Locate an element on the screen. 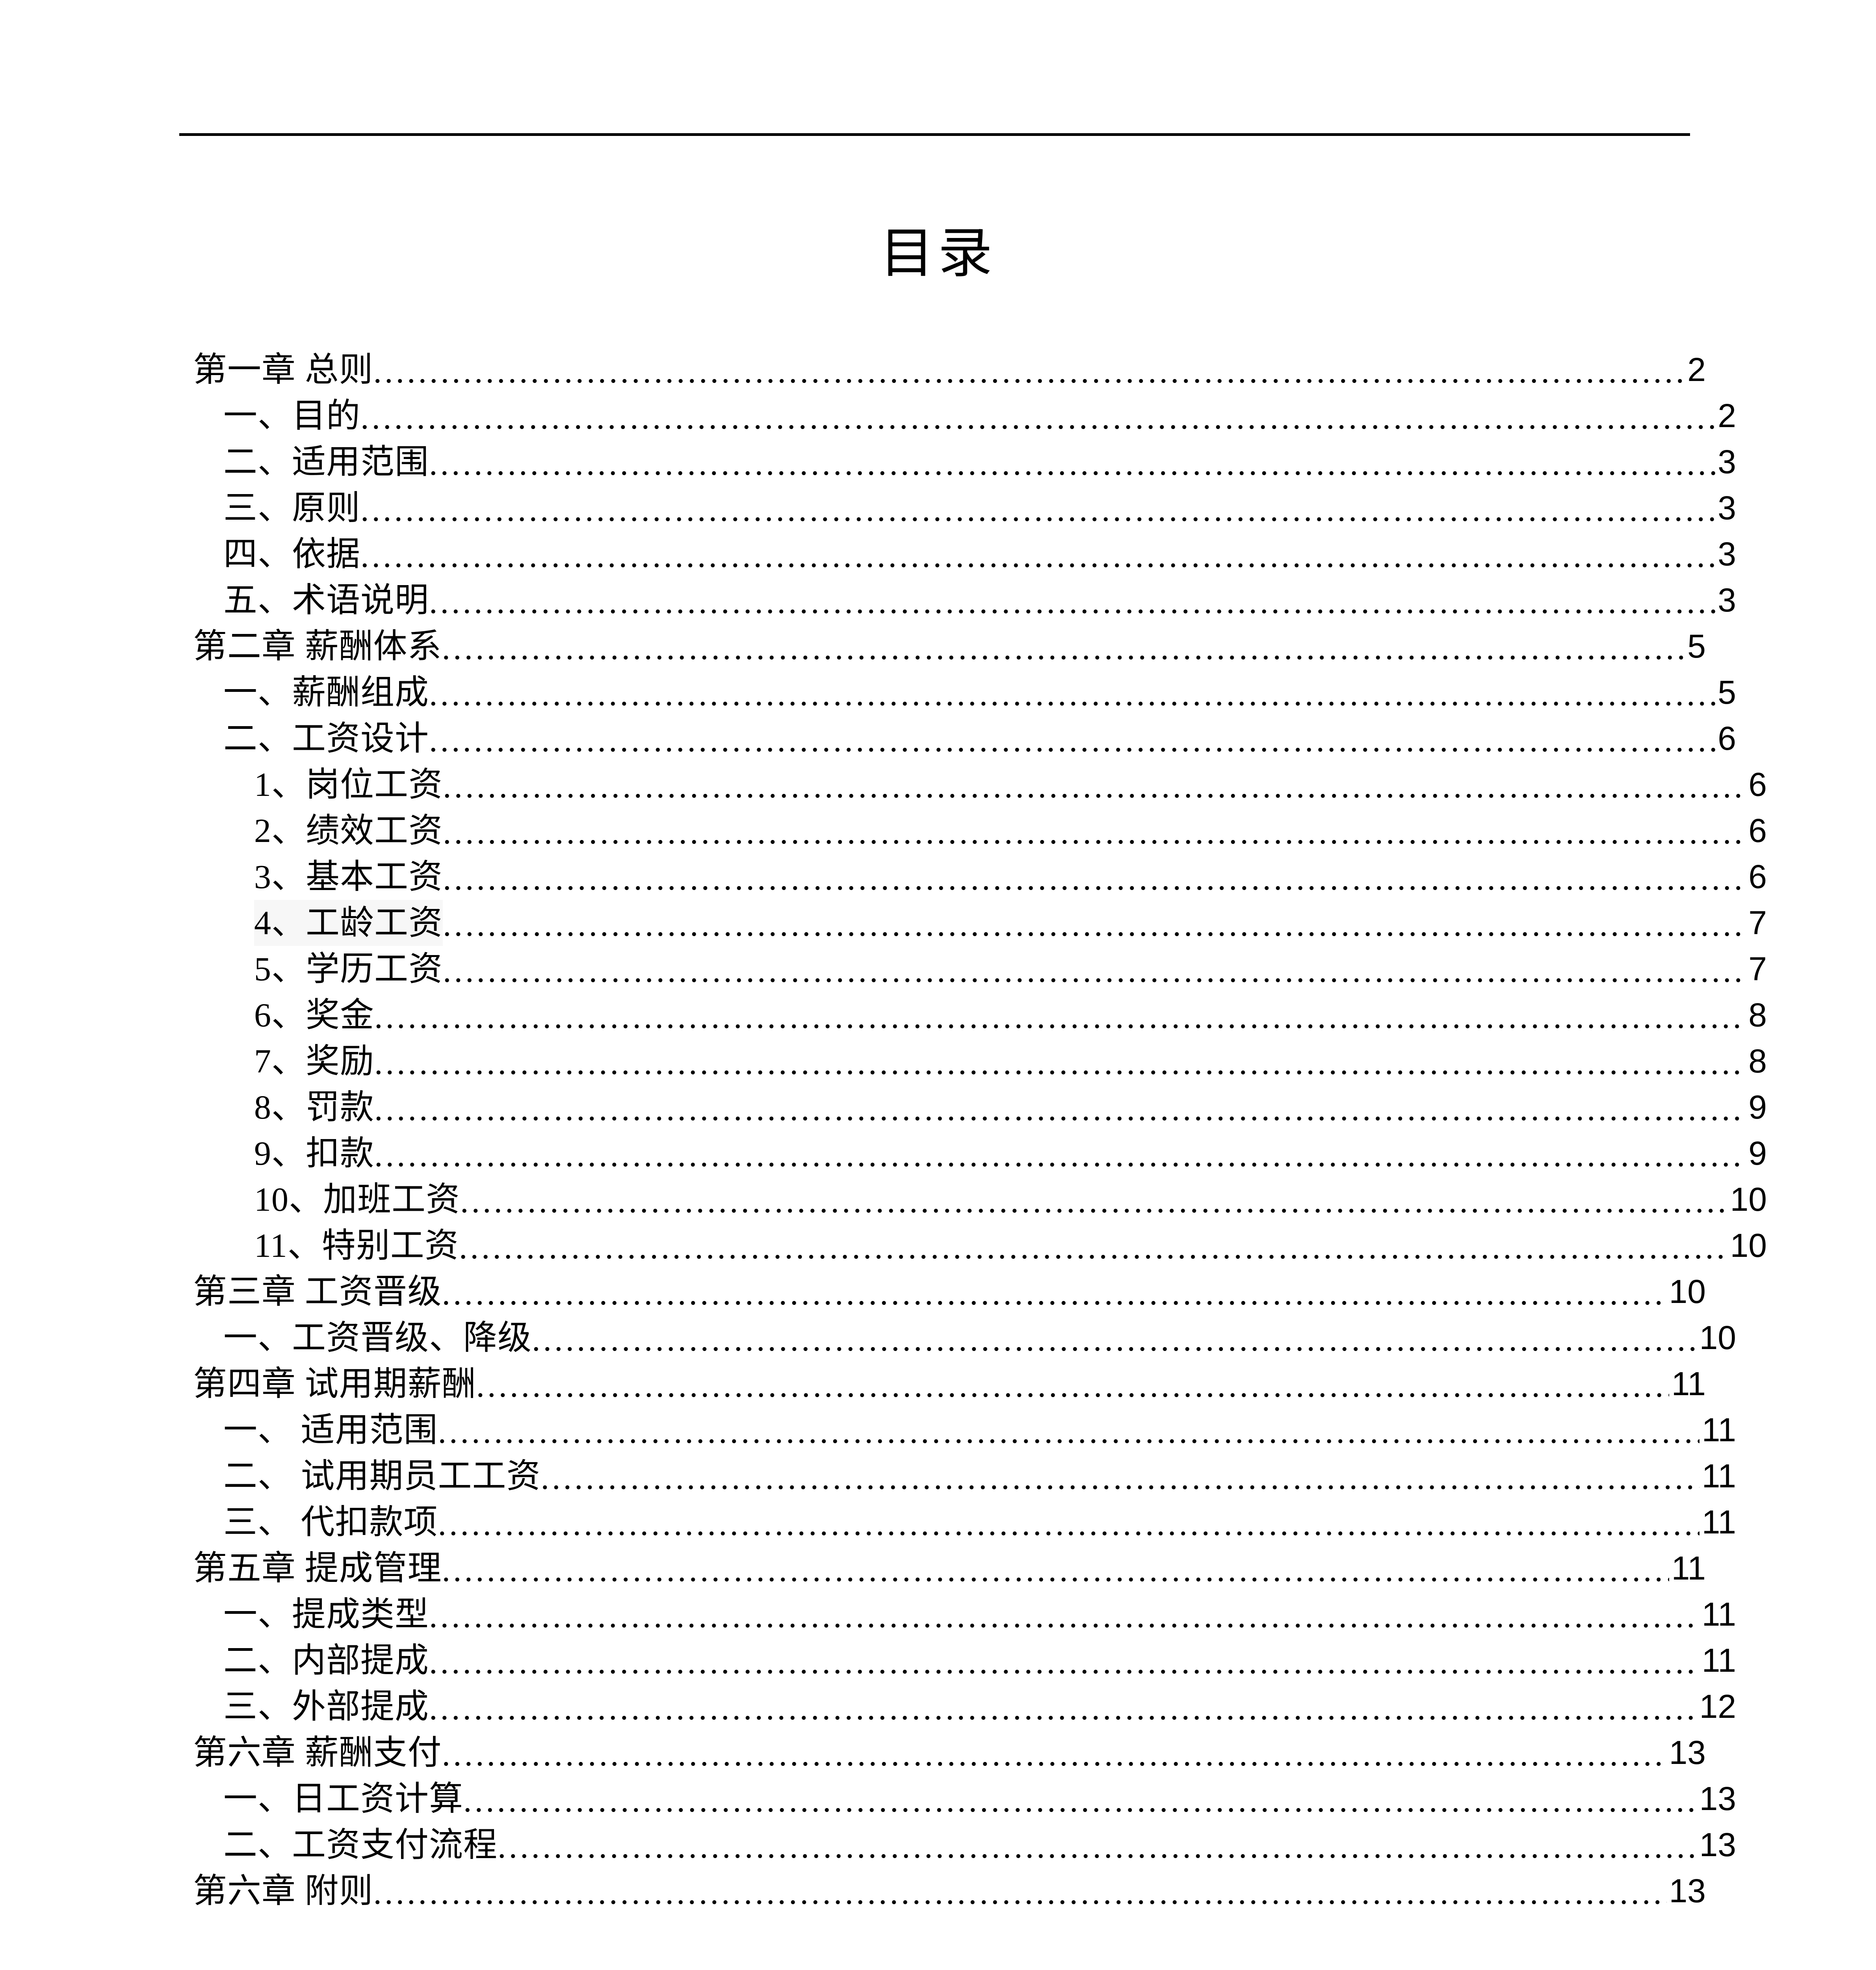 The height and width of the screenshot is (1970, 1876). toc-entry: 10、加班工资 10 is located at coordinates (973, 1199).